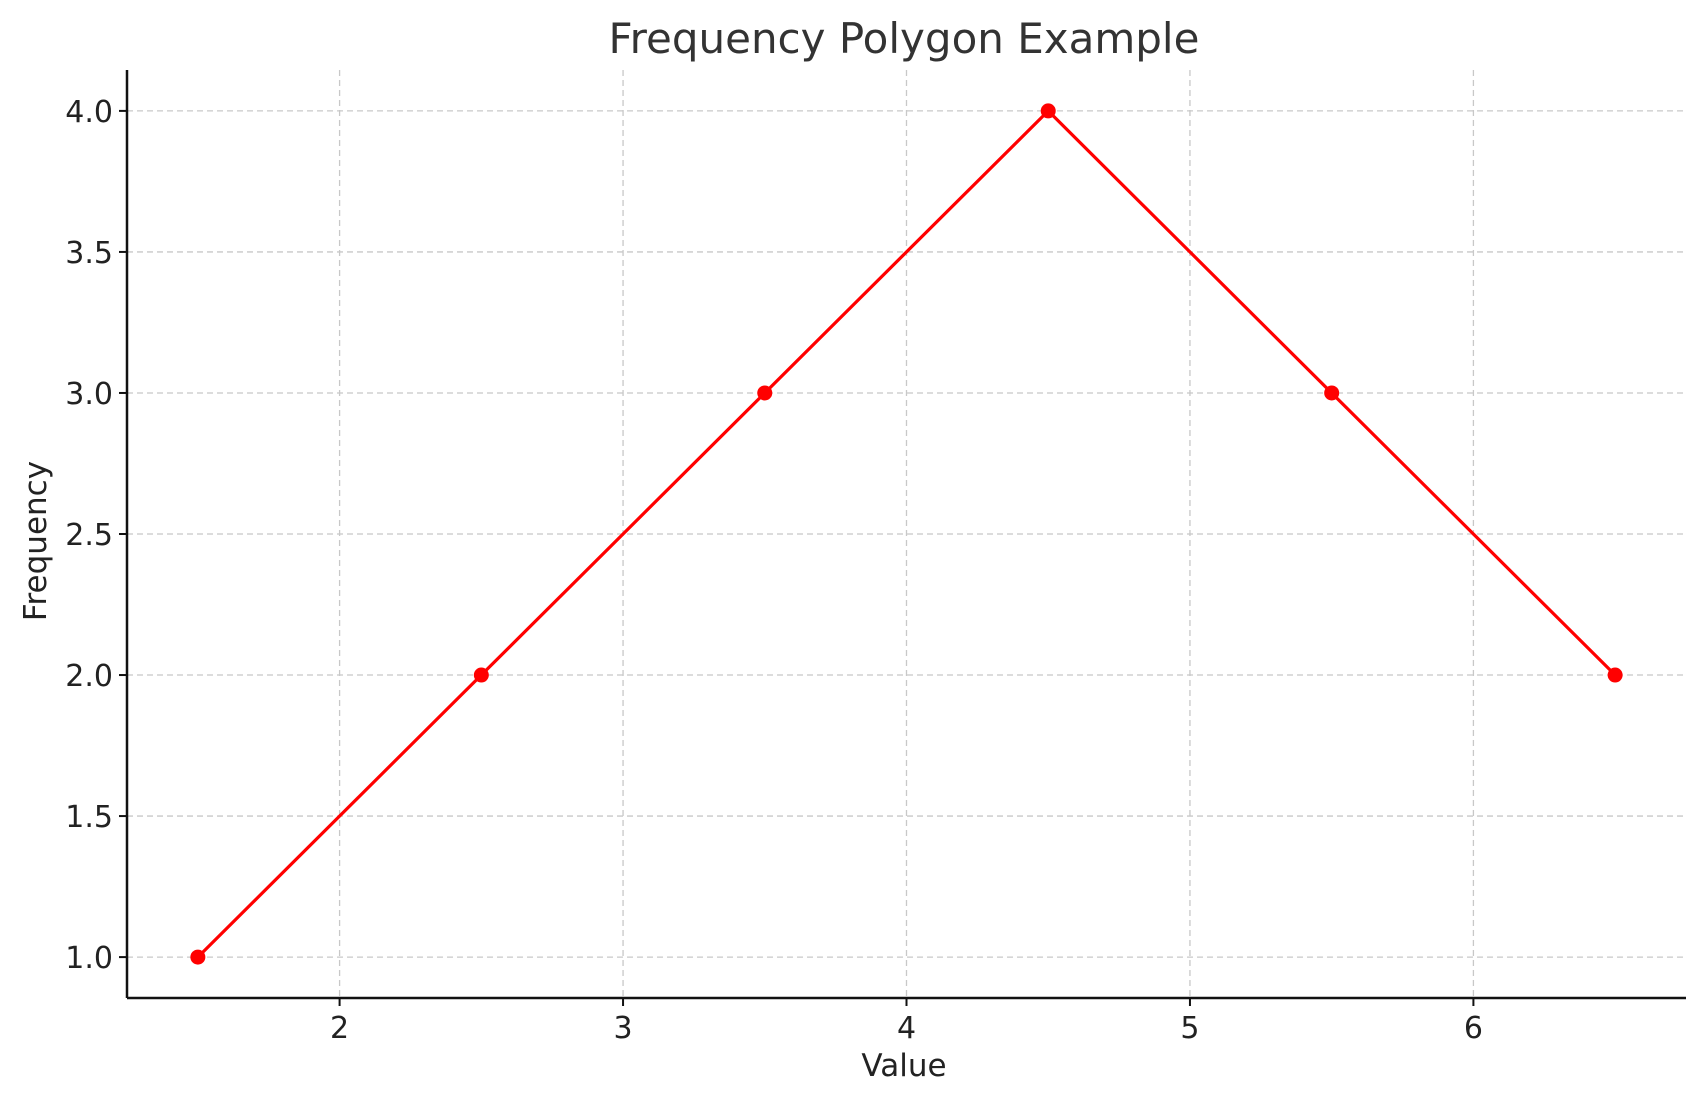 The height and width of the screenshot is (1101, 1697). What do you see at coordinates (906, 1028) in the screenshot?
I see `x-tick-label: 4` at bounding box center [906, 1028].